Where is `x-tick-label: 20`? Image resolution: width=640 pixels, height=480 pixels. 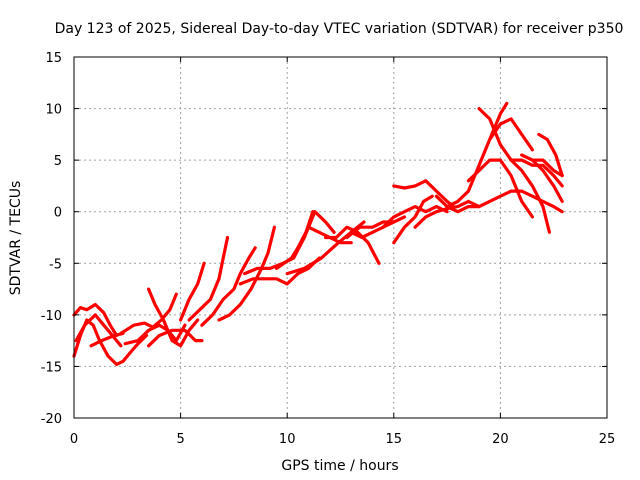
x-tick-label: 20 is located at coordinates (500, 439).